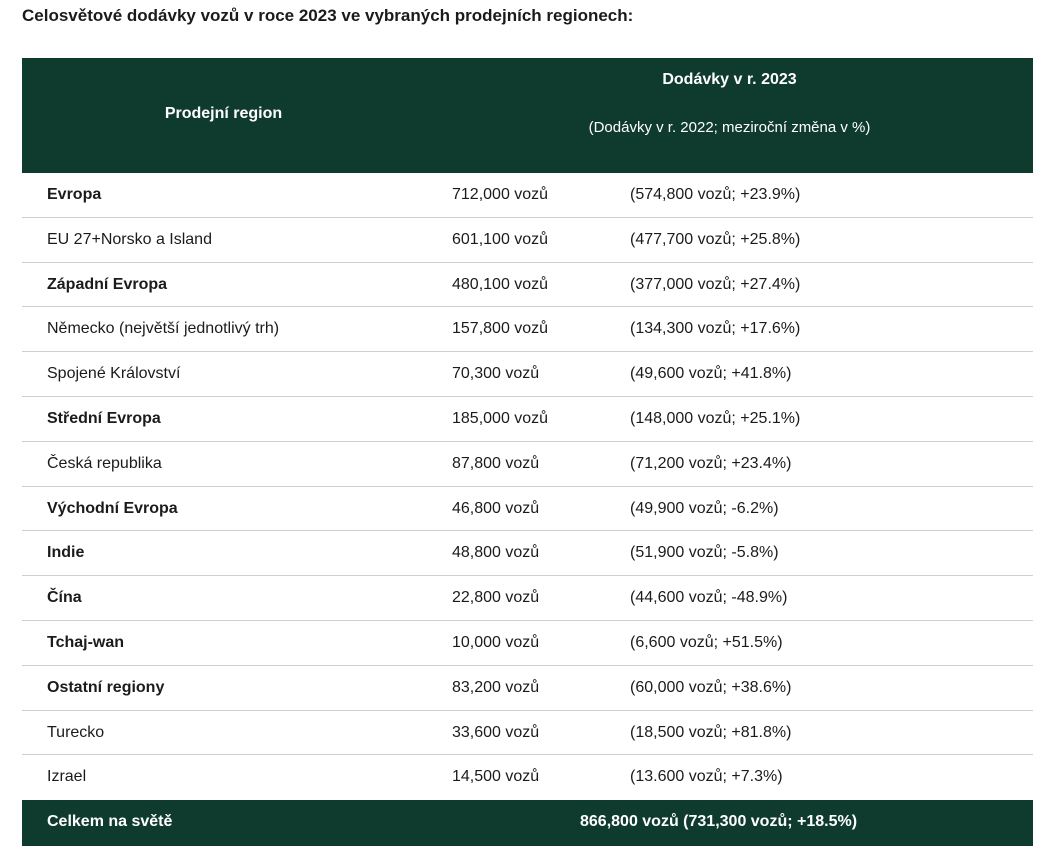 This screenshot has height=852, width=1055. I want to click on cell-region: Indie, so click(66, 553).